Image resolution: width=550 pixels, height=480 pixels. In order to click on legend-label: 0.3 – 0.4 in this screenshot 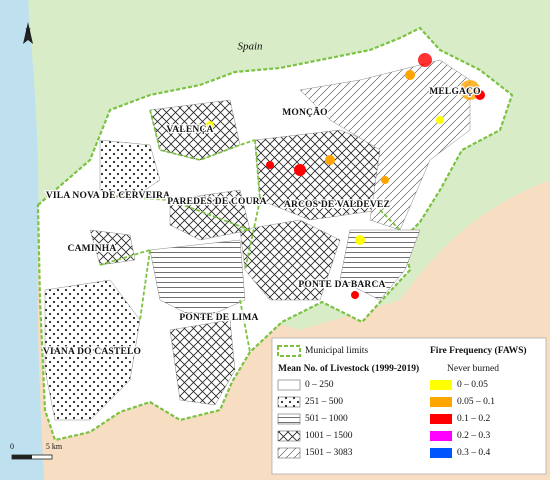, I will do `click(474, 453)`.